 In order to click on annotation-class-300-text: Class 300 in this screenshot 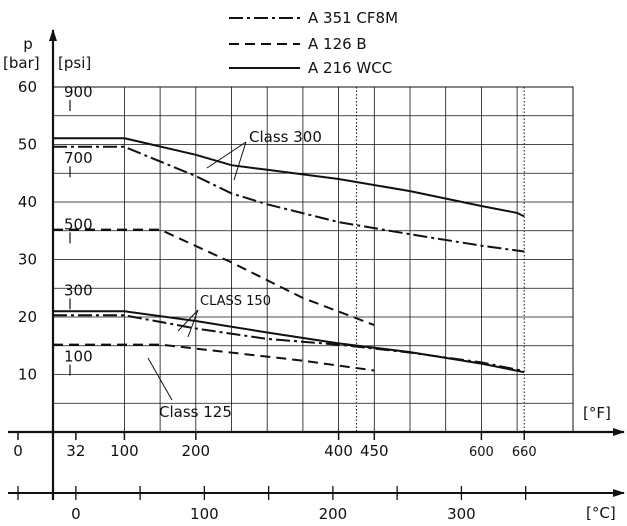, I will do `click(285, 137)`.